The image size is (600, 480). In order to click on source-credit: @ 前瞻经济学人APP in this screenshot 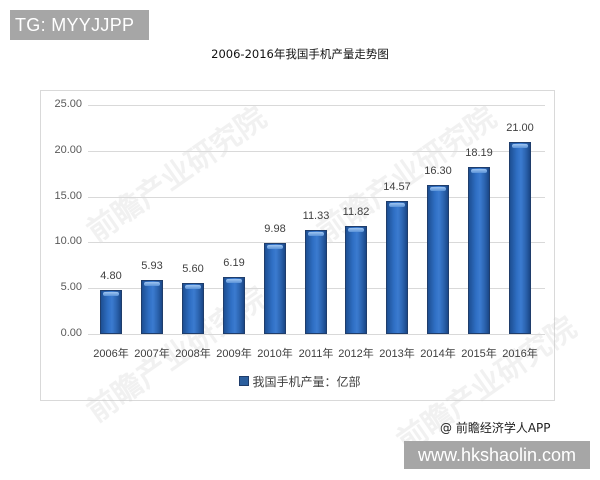, I will do `click(495, 428)`.